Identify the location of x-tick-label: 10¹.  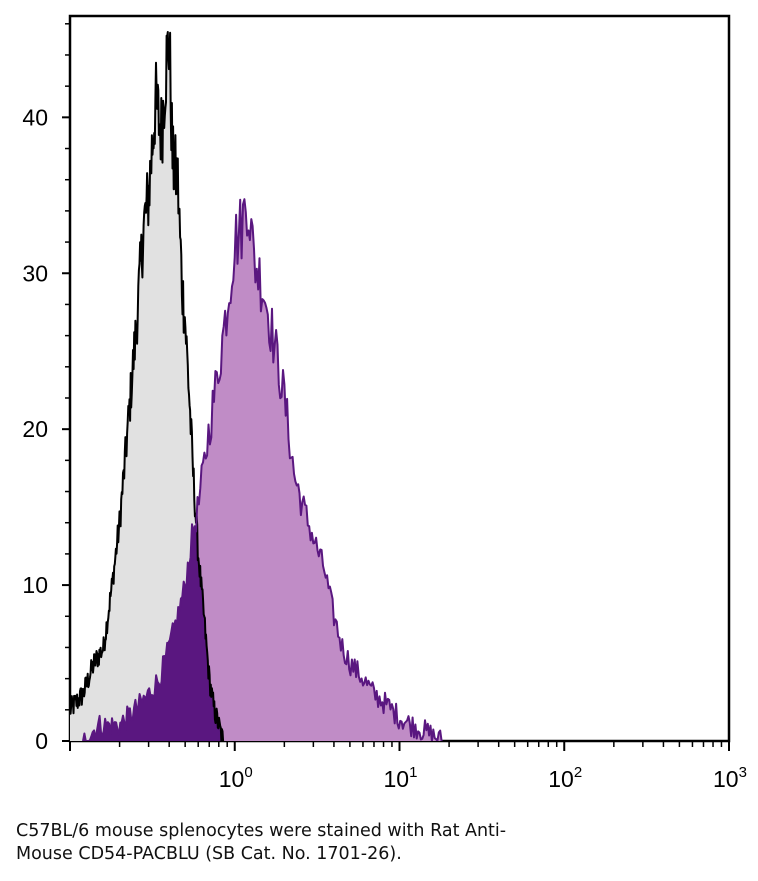
(401, 778).